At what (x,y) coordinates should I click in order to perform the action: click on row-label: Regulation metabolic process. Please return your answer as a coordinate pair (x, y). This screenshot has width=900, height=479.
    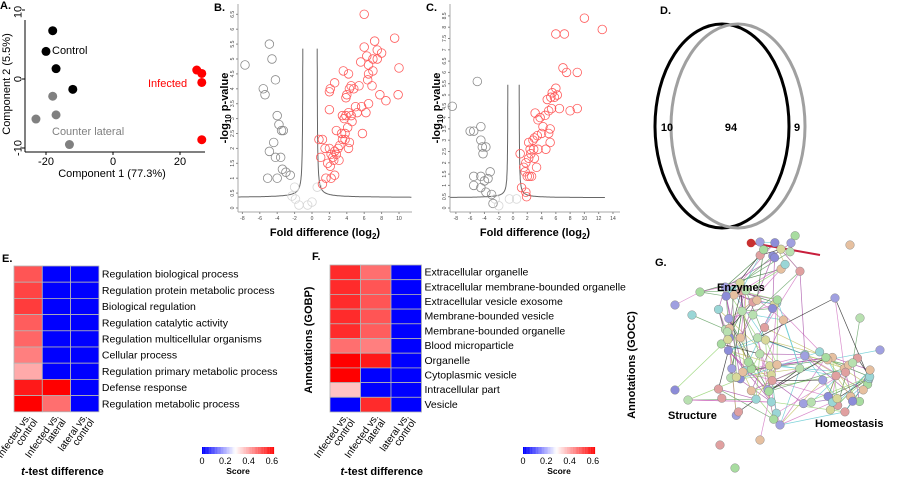
    Looking at the image, I should click on (171, 404).